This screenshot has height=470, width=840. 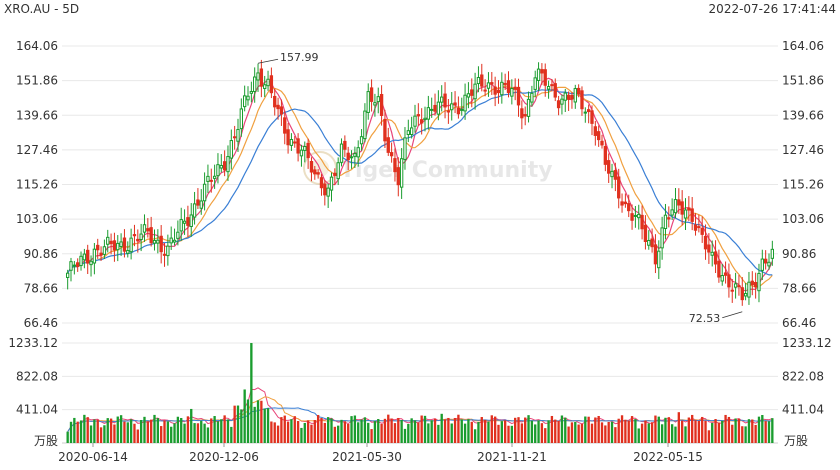 I want to click on chart-symbol: XRO.AU - 5D, so click(x=41, y=9).